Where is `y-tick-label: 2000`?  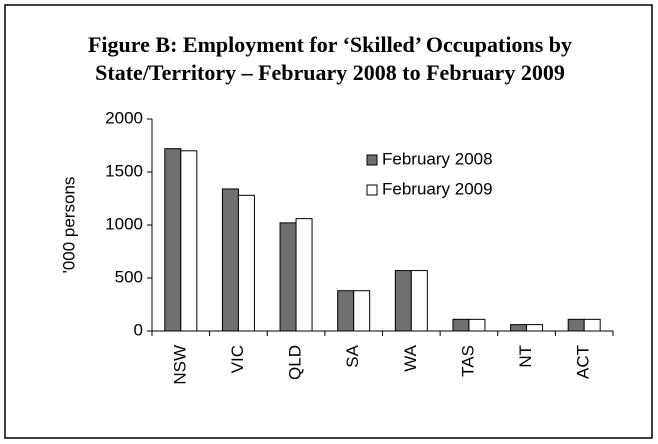 y-tick-label: 2000 is located at coordinates (124, 117).